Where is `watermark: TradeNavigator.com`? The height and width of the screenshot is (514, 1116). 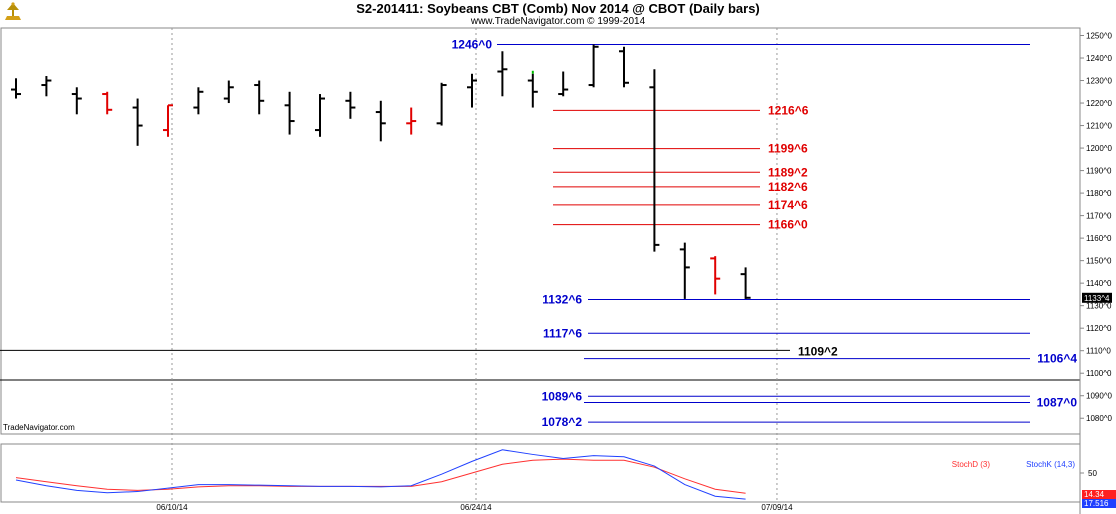
watermark: TradeNavigator.com is located at coordinates (39, 427).